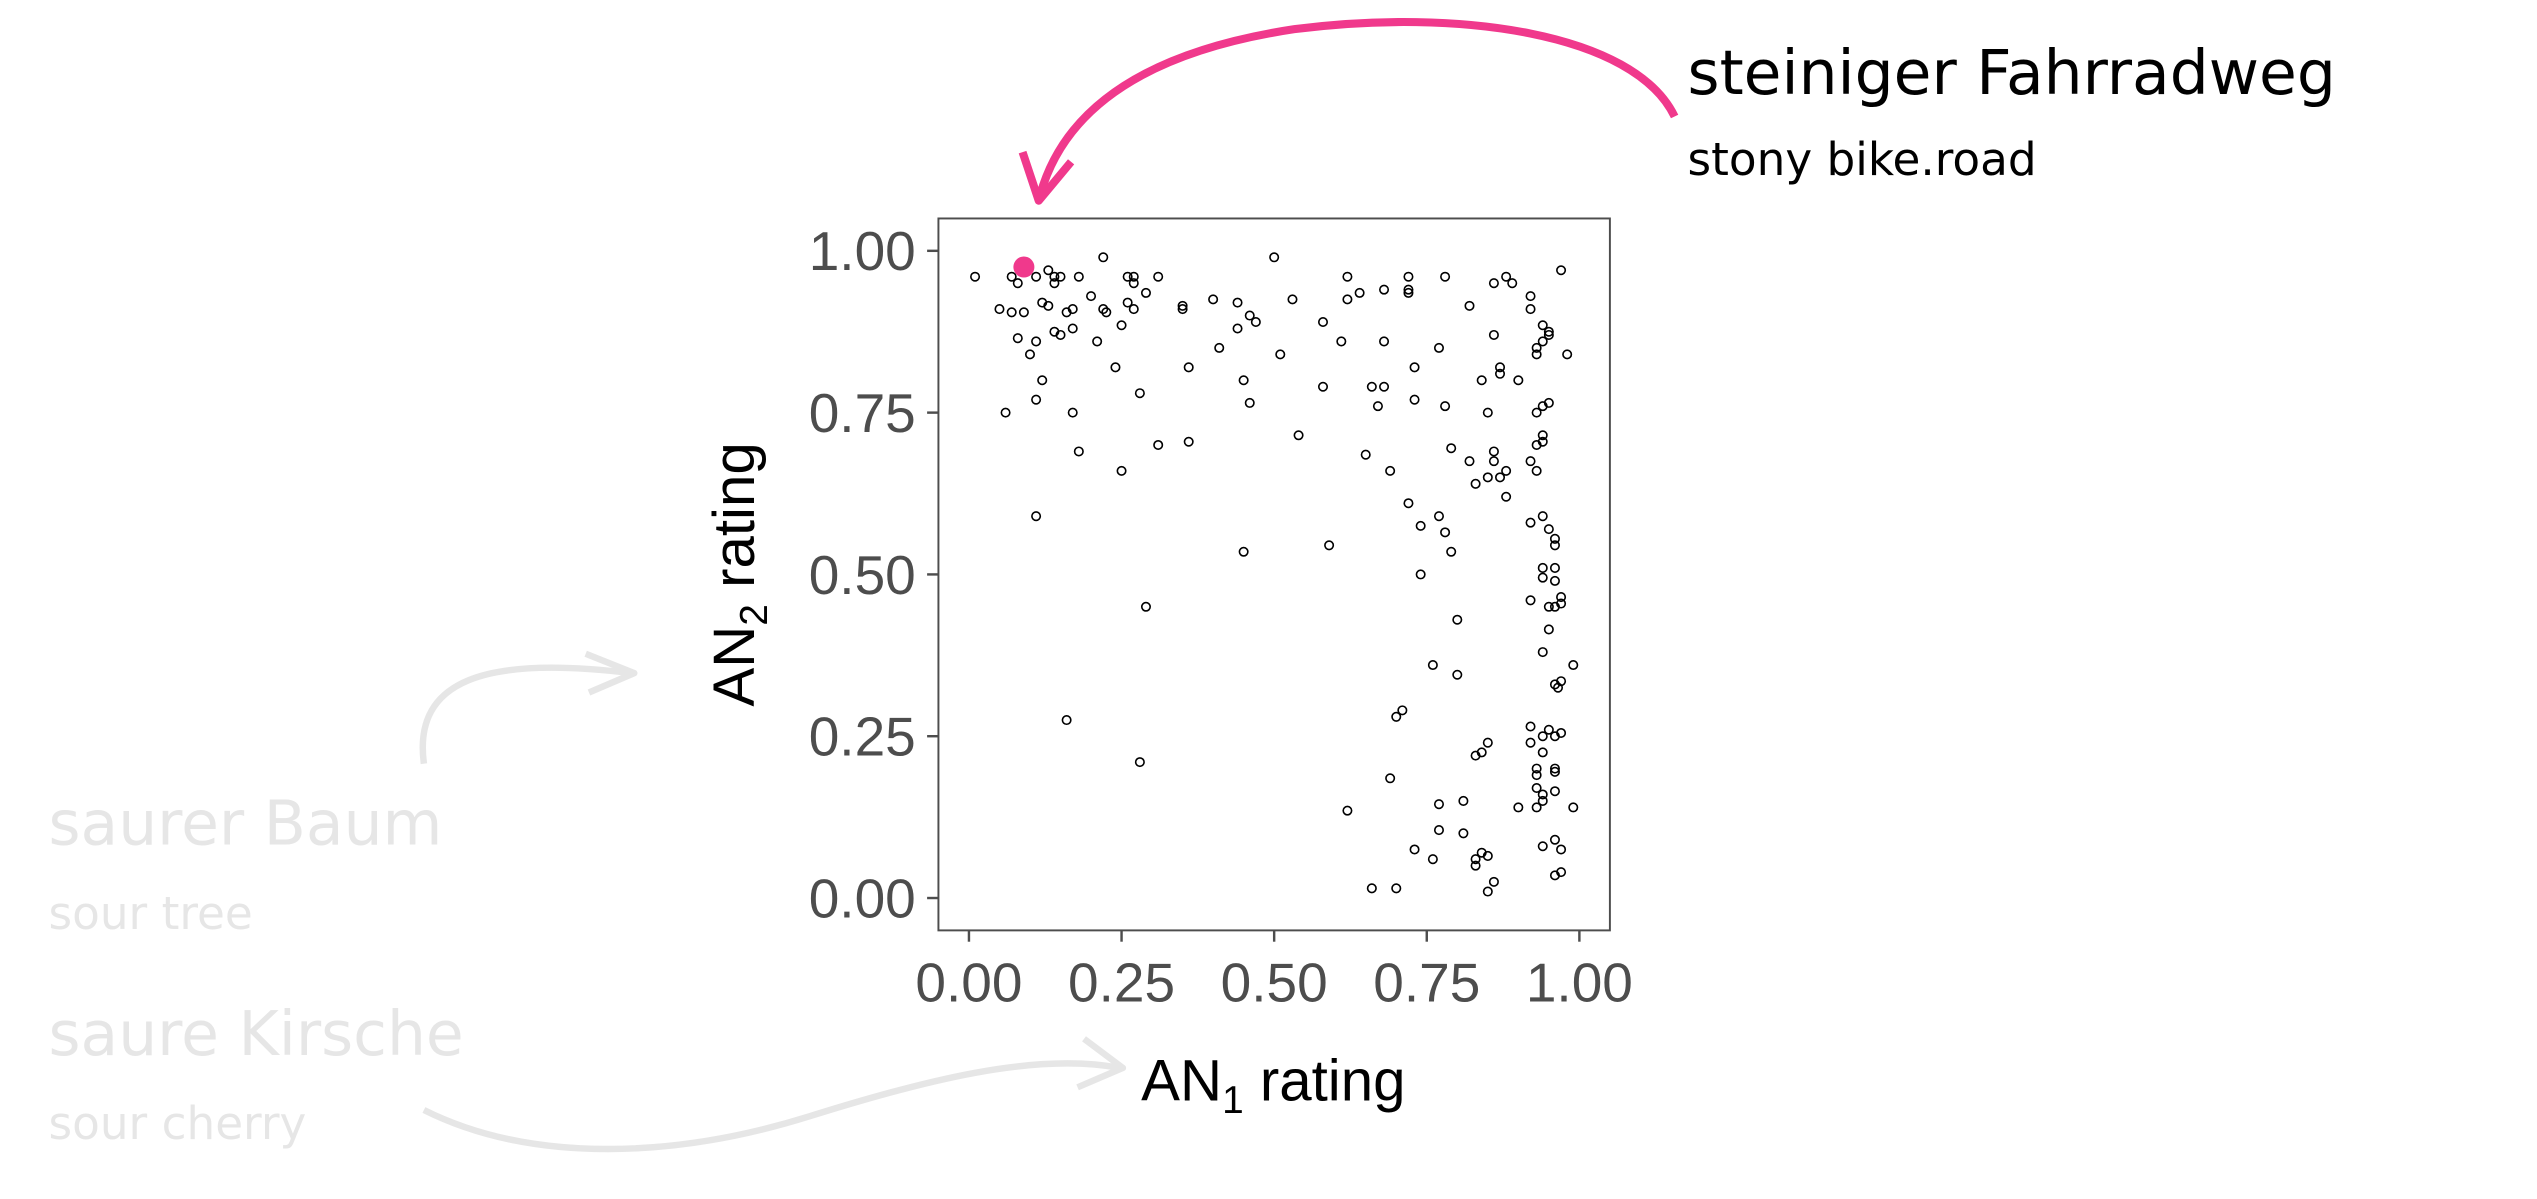 This screenshot has height=1199, width=2537. What do you see at coordinates (1862, 159) in the screenshot?
I see `highlight-translation: stony bike.road` at bounding box center [1862, 159].